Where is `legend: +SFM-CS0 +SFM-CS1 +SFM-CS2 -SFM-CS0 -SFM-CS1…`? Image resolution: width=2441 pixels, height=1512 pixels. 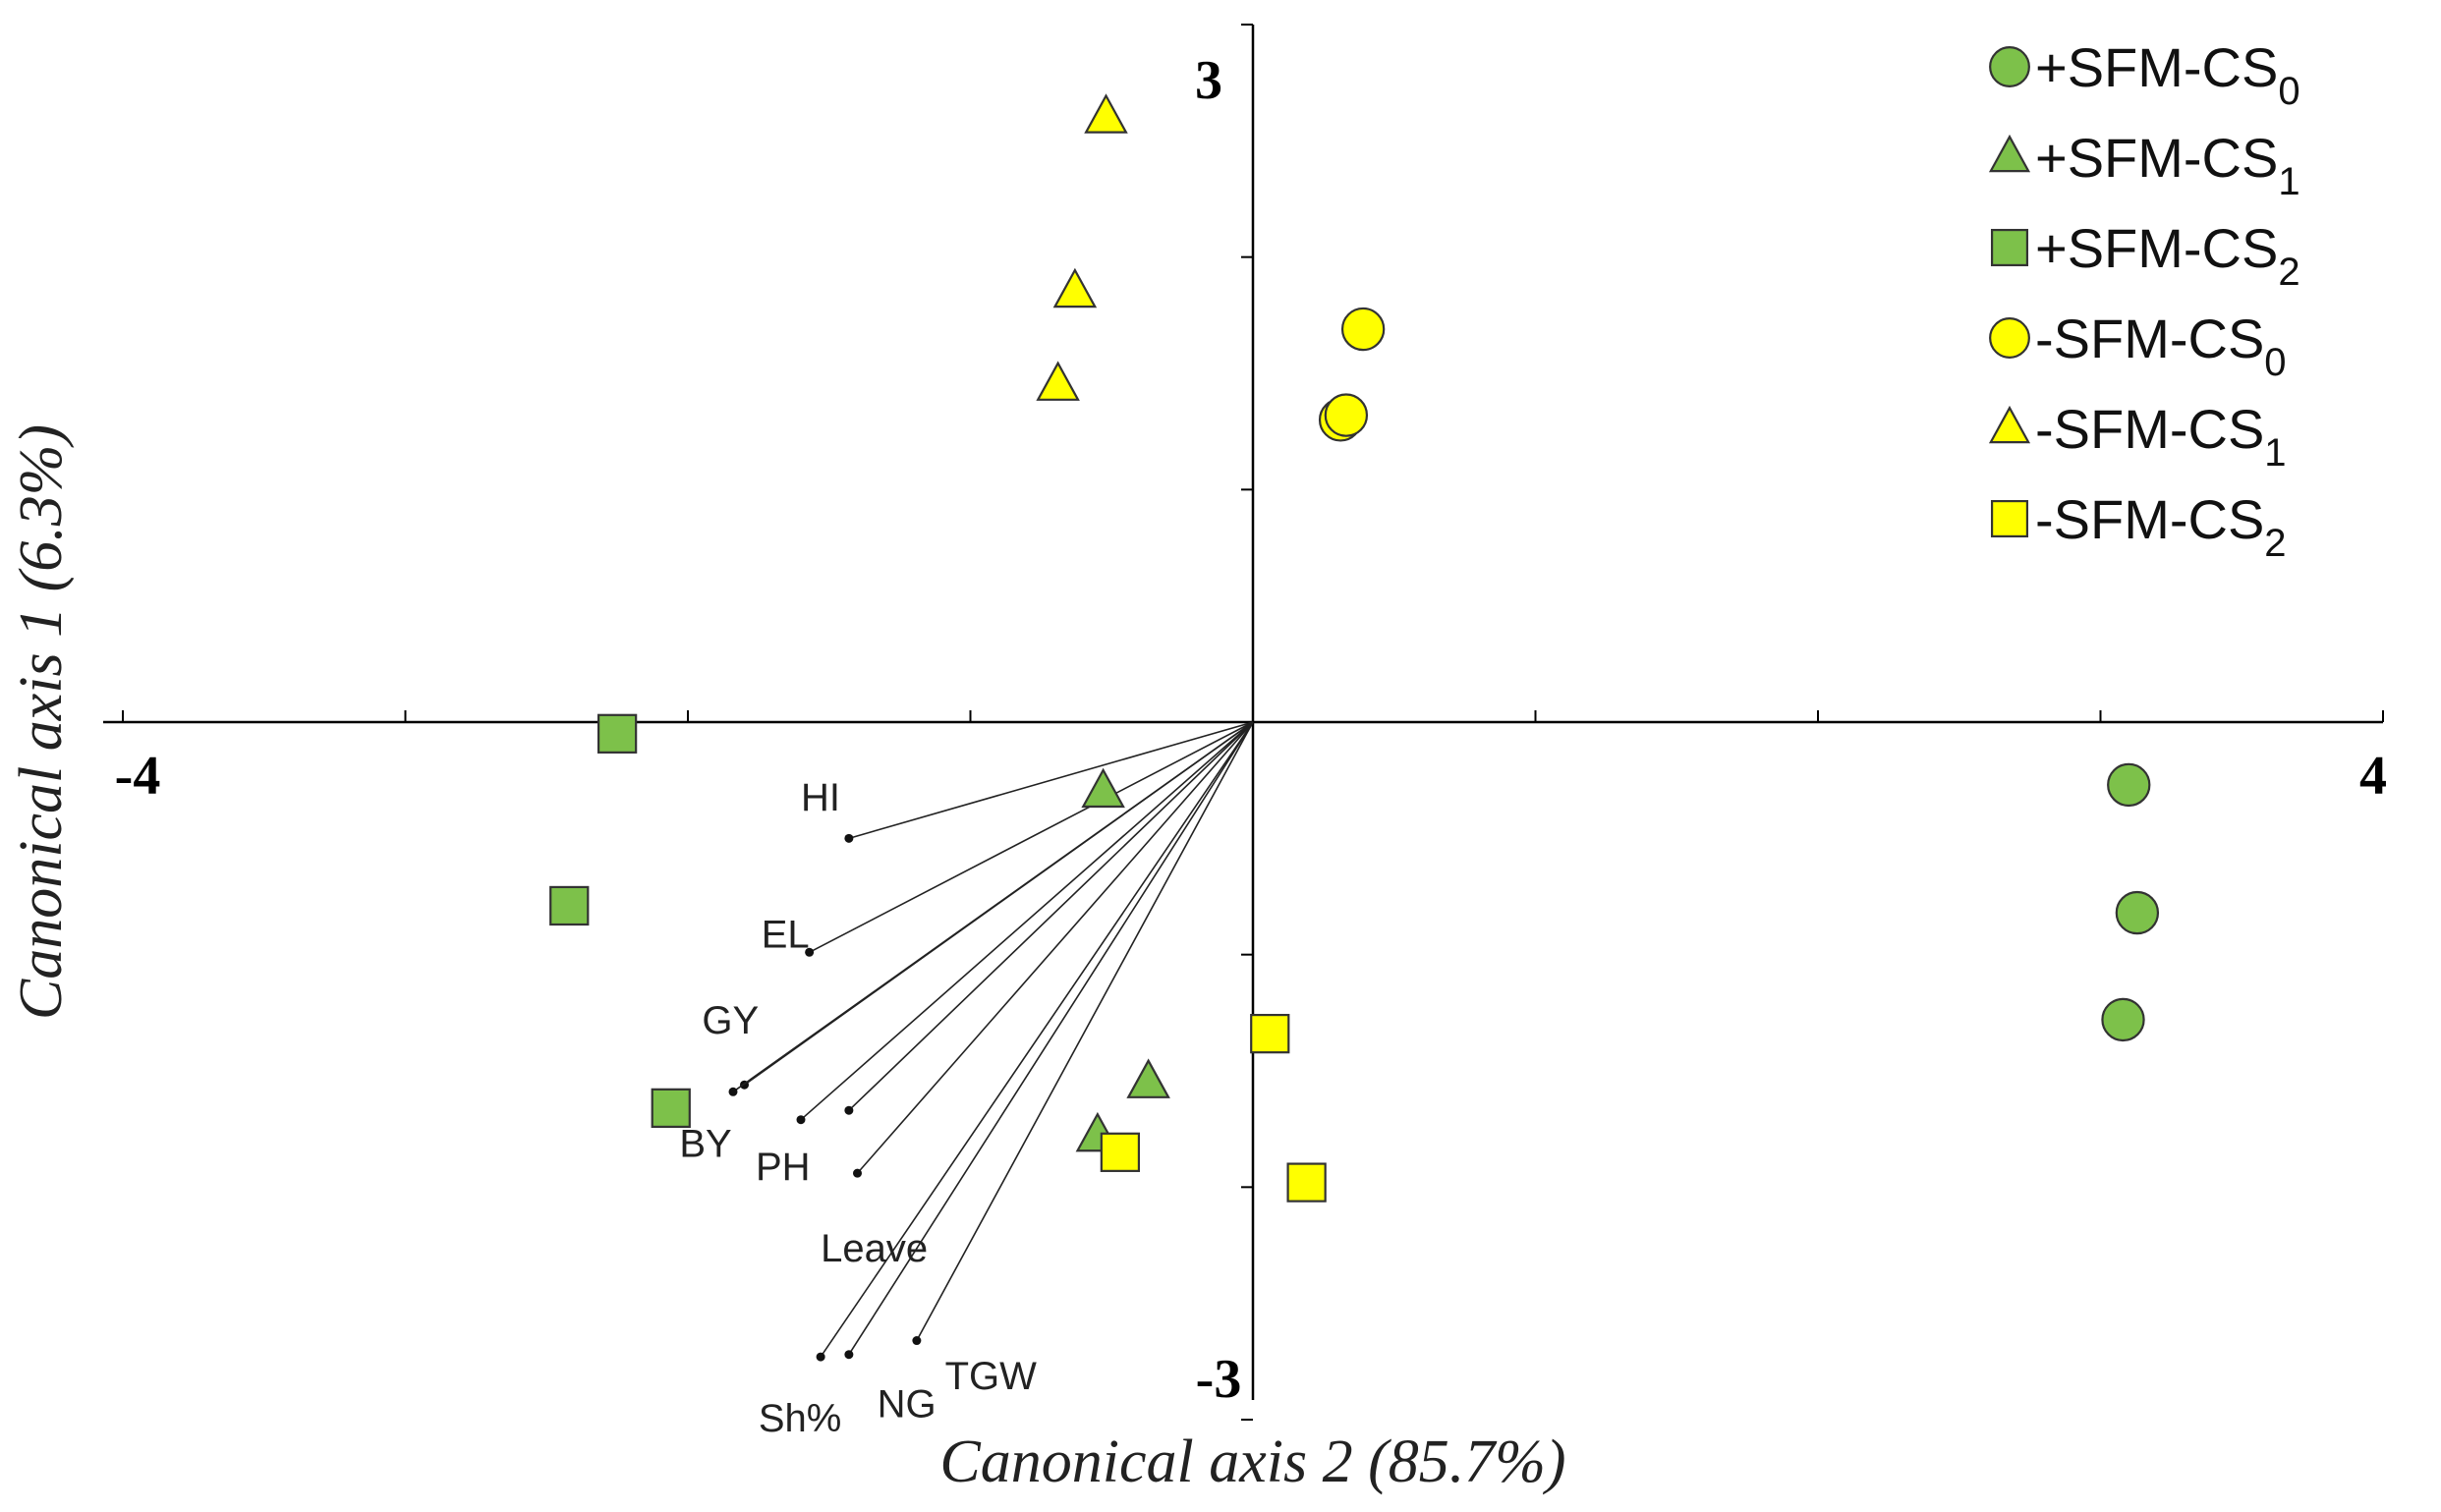
legend: +SFM-CS0 +SFM-CS1 +SFM-CS2 -SFM-CS0 -SFM-CS1… is located at coordinates (2144, 300).